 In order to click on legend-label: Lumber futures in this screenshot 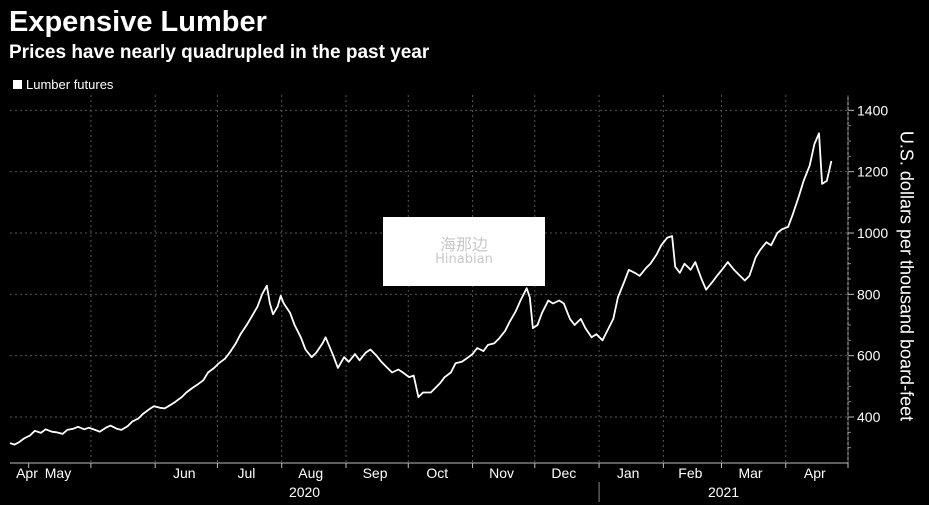, I will do `click(70, 84)`.